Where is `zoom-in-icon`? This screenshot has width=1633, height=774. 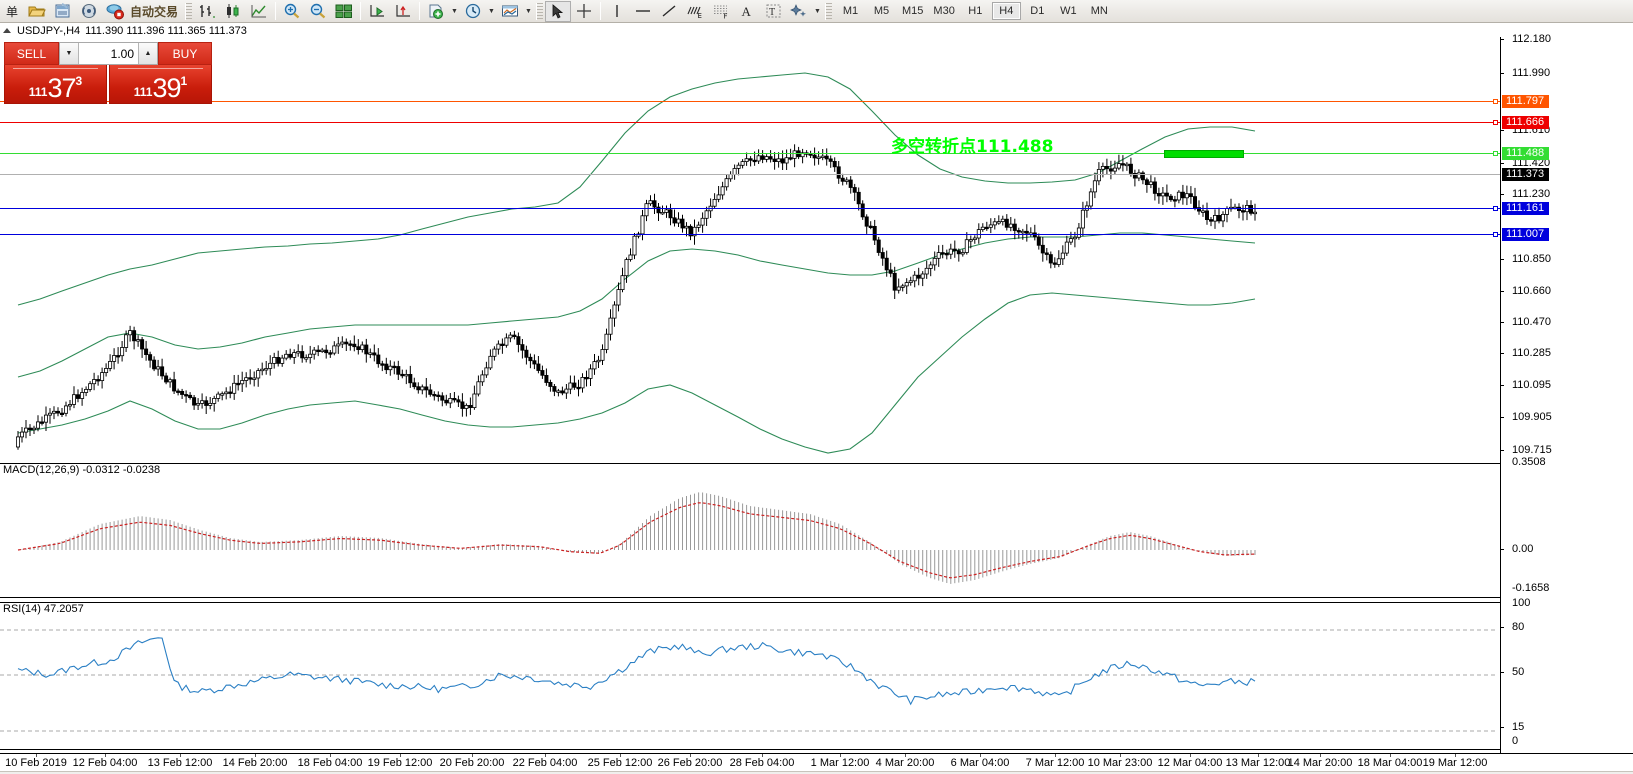
zoom-in-icon is located at coordinates (292, 11).